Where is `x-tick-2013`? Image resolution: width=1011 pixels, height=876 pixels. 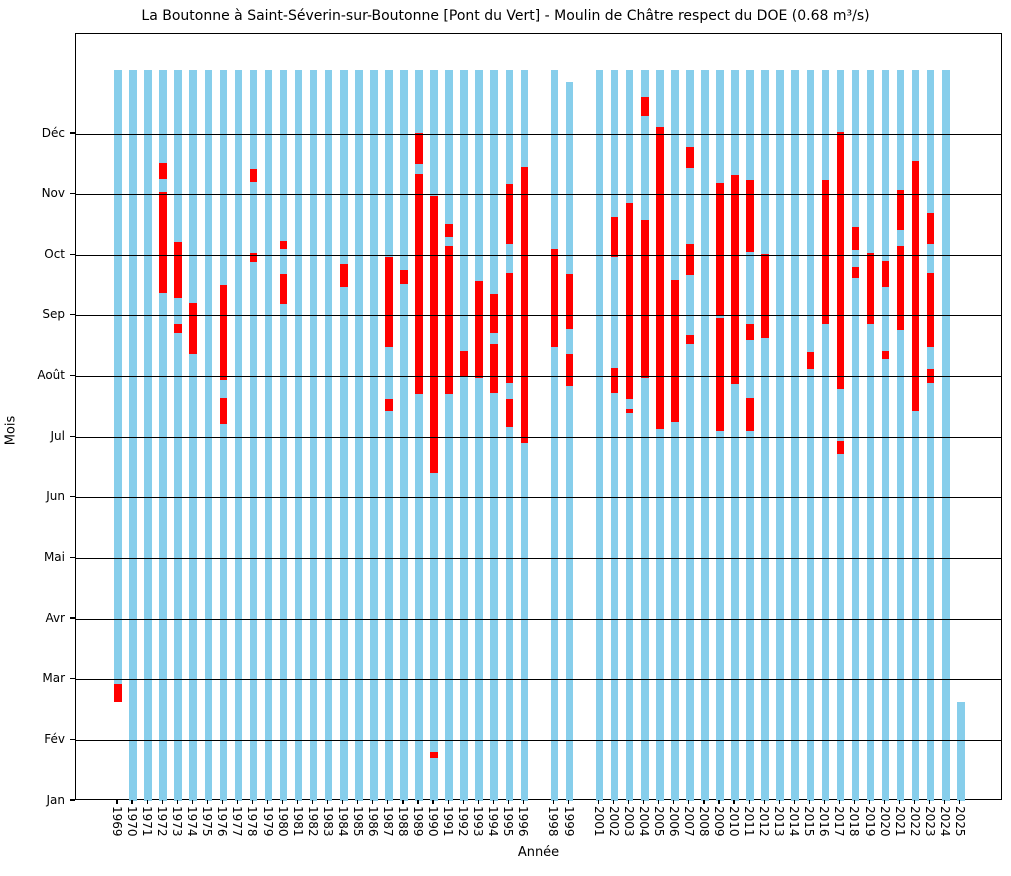 x-tick-2013 is located at coordinates (779, 802).